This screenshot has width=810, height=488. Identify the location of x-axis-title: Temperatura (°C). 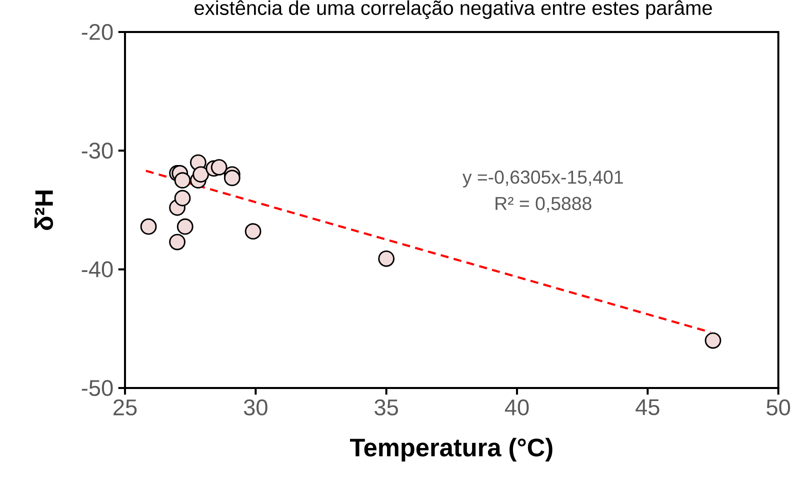
(451, 450).